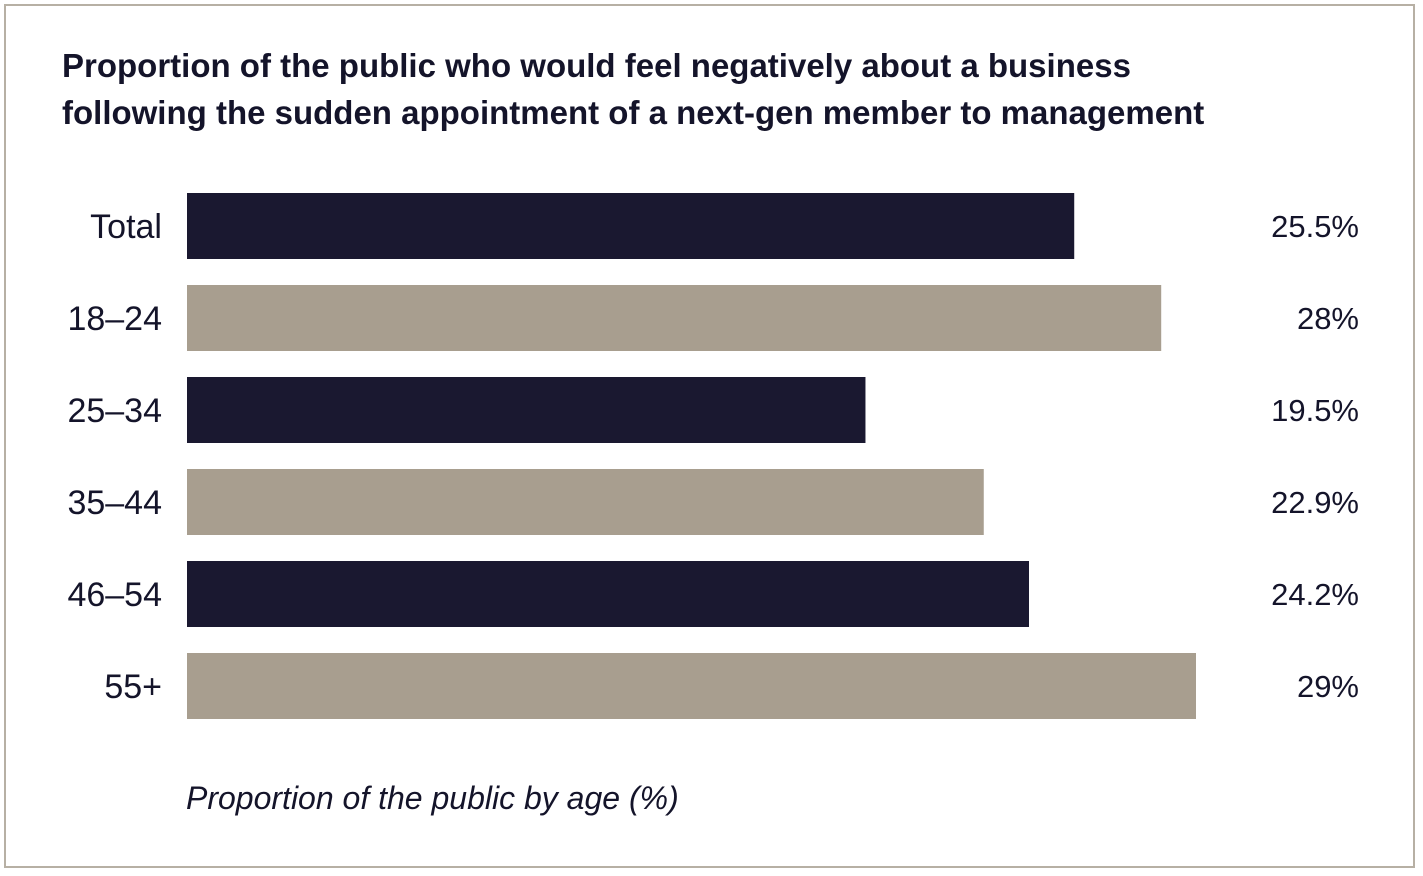  I want to click on value-labels-group: 25.5% 28% 19.5% 22.9% 24.2% 29%, so click(1315, 456).